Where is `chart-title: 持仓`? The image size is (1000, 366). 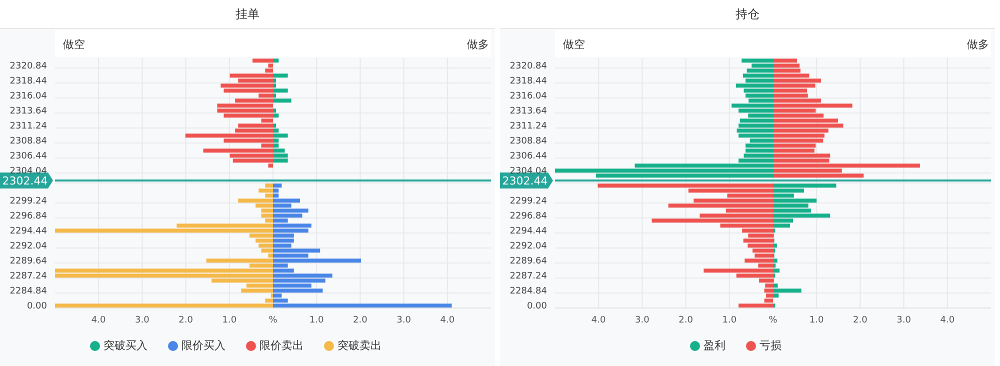 chart-title: 持仓 is located at coordinates (747, 14).